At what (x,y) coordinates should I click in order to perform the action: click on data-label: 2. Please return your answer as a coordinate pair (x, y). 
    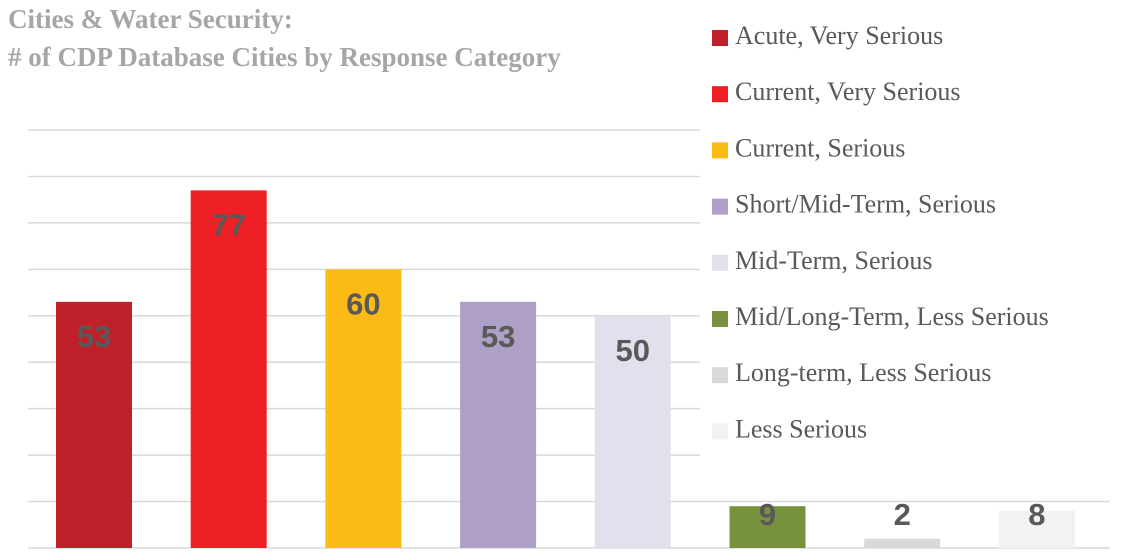
    Looking at the image, I should click on (902, 514).